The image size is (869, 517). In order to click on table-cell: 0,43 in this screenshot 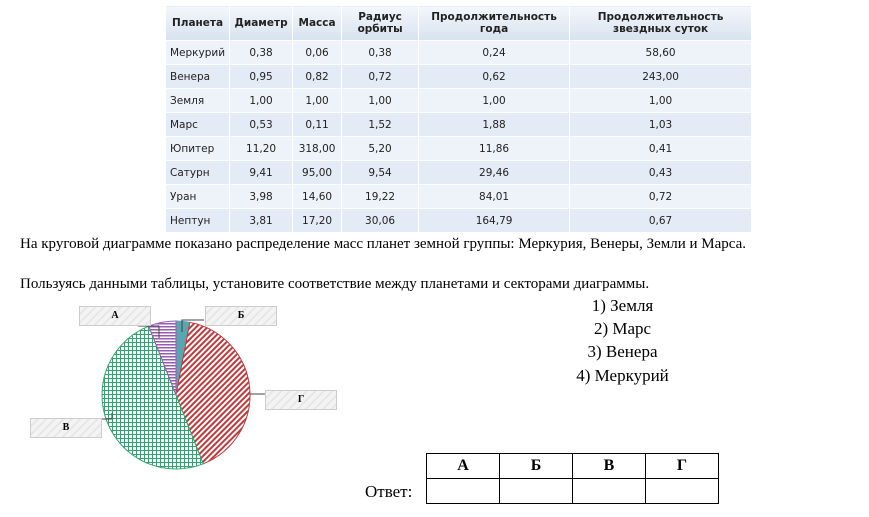, I will do `click(661, 172)`.